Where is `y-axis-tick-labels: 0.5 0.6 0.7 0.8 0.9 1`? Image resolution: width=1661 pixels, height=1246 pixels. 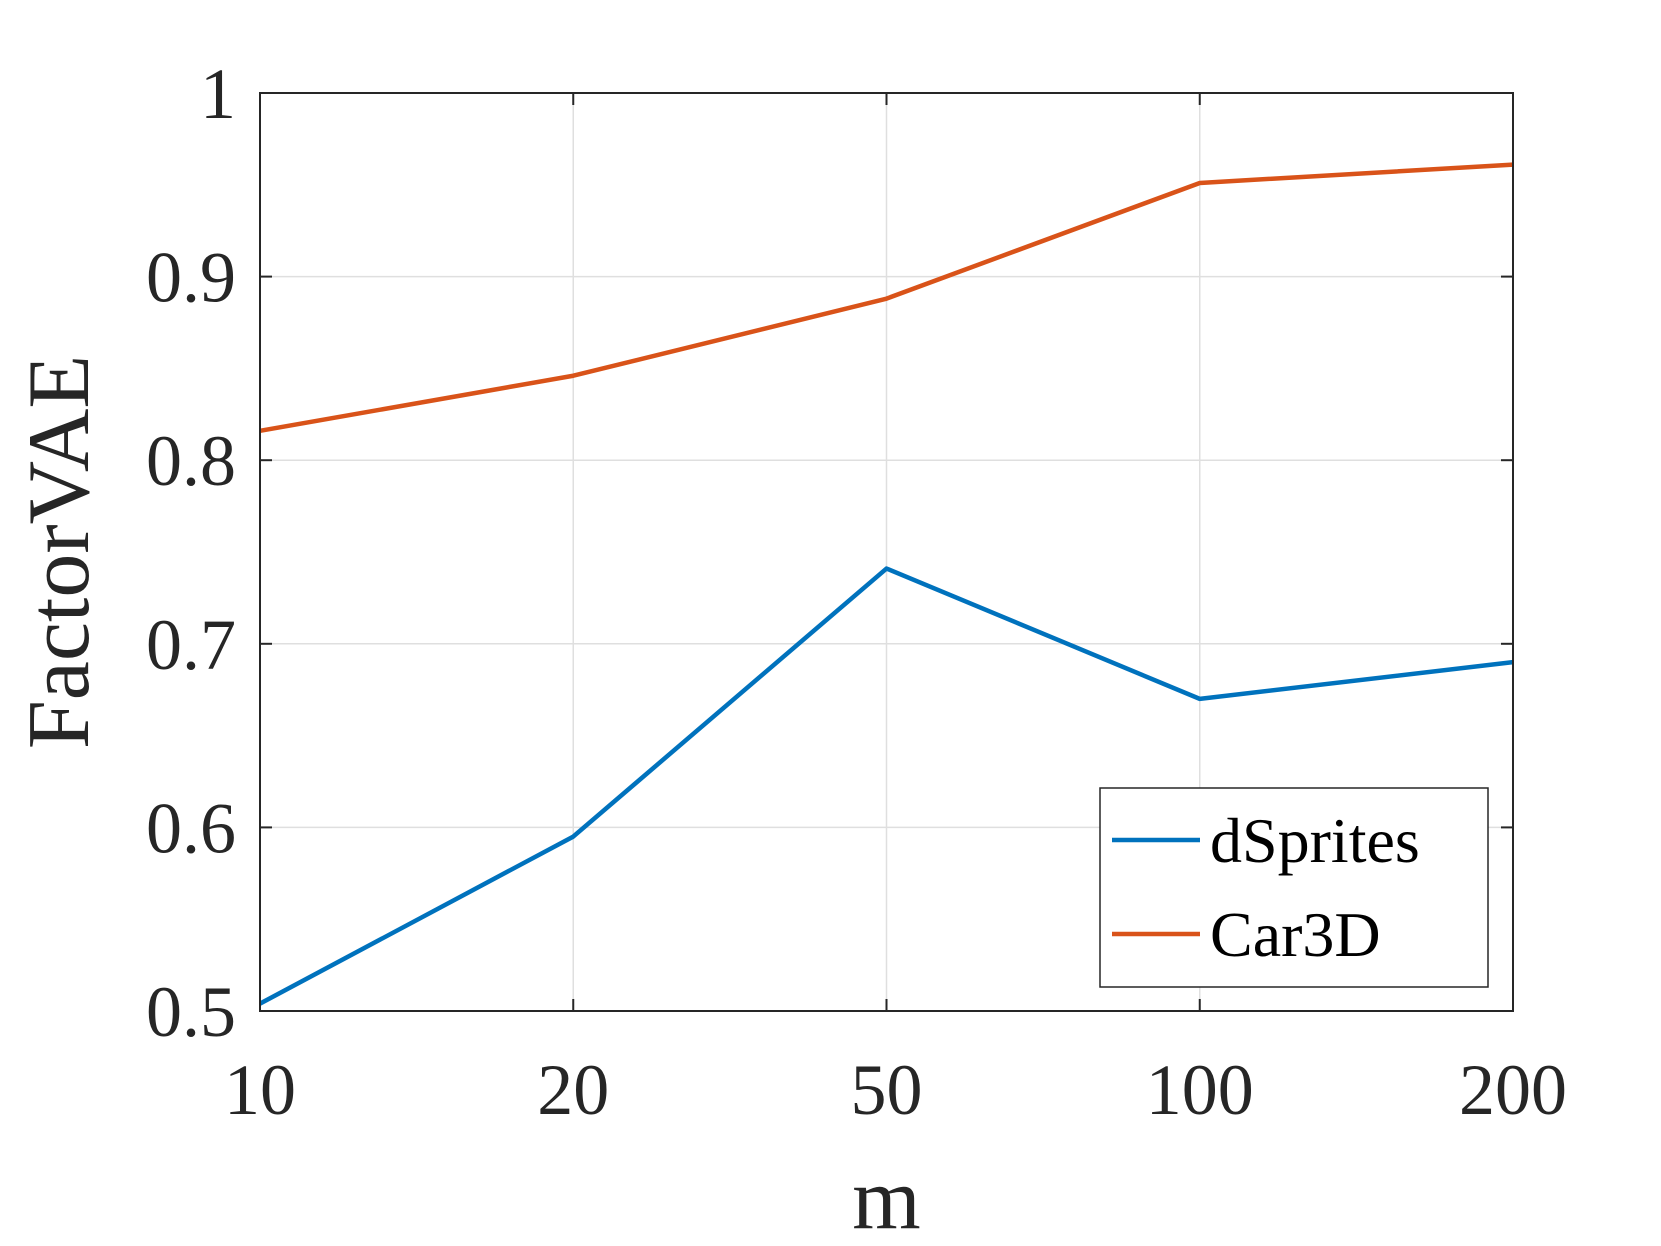 y-axis-tick-labels: 0.5 0.6 0.7 0.8 0.9 1 is located at coordinates (191, 553).